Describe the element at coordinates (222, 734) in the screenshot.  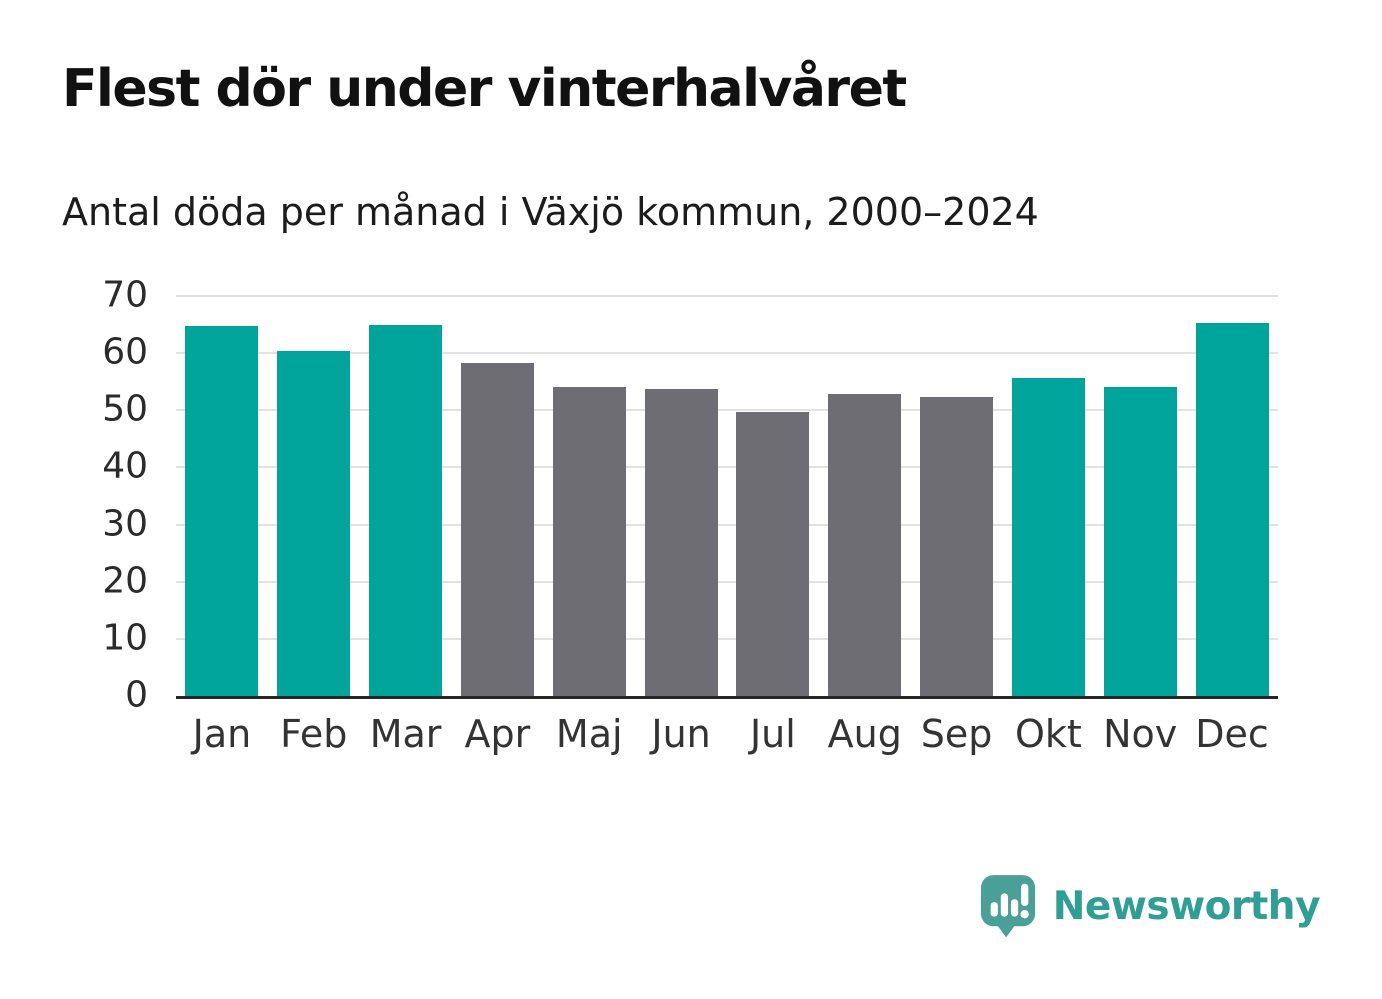
I see `x-tick-label-jan: Jan` at that location.